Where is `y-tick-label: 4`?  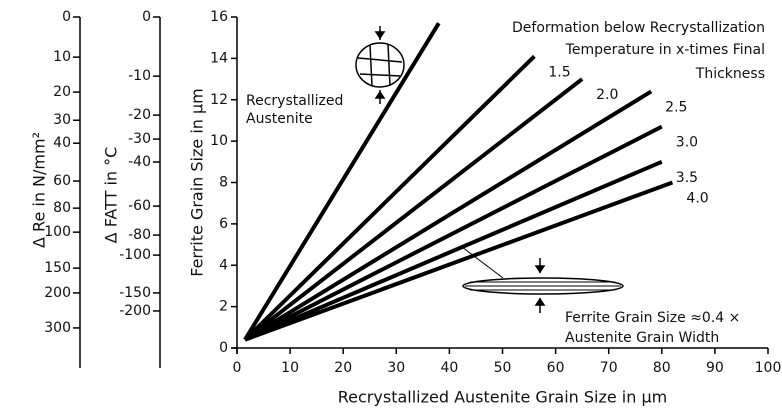
y-tick-label: 4 is located at coordinates (223, 265).